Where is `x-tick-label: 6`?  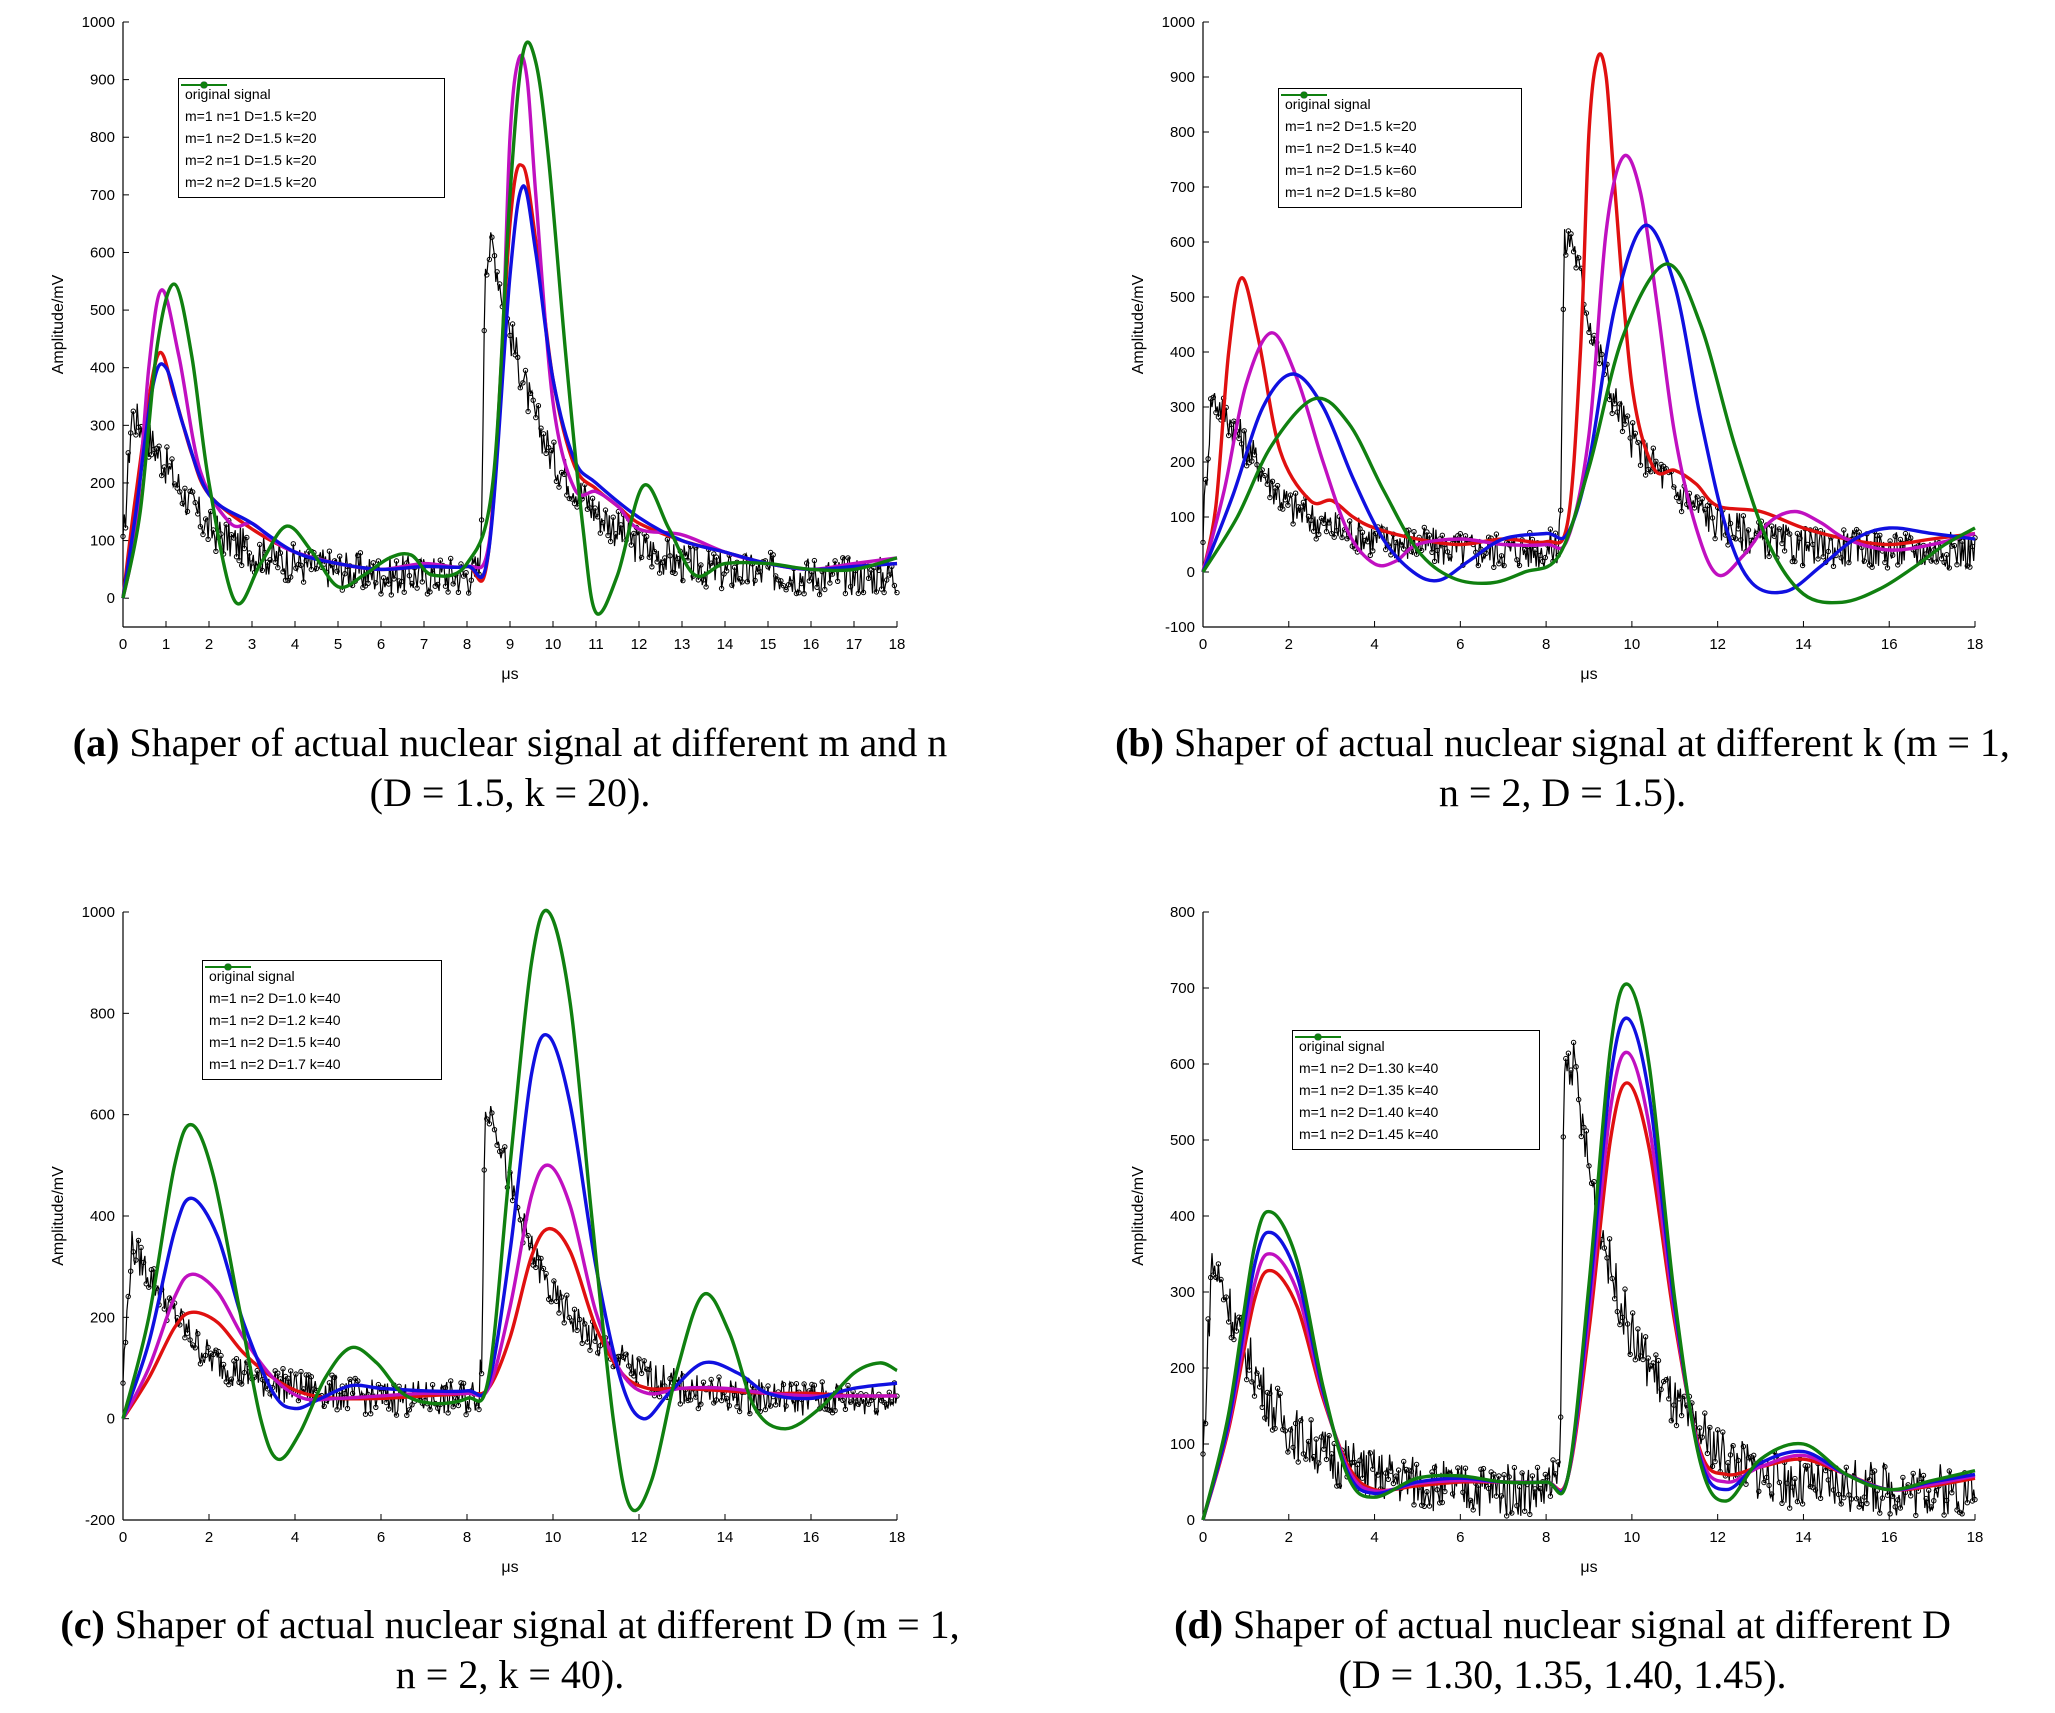
x-tick-label: 6 is located at coordinates (381, 1537).